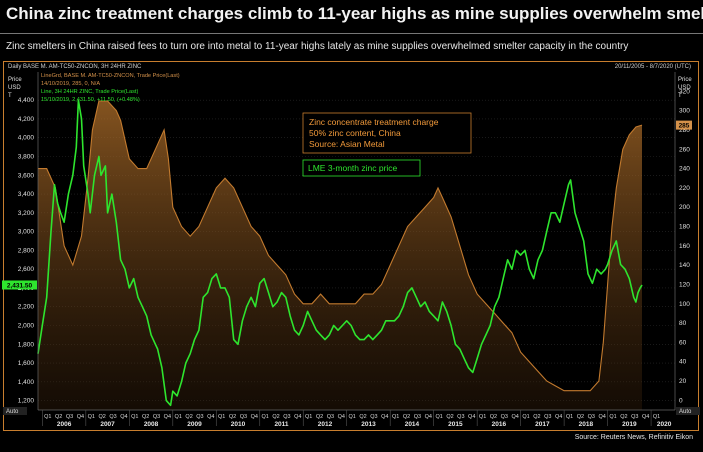  Describe the element at coordinates (26, 119) in the screenshot. I see `left-tick-label: 4,200` at that location.